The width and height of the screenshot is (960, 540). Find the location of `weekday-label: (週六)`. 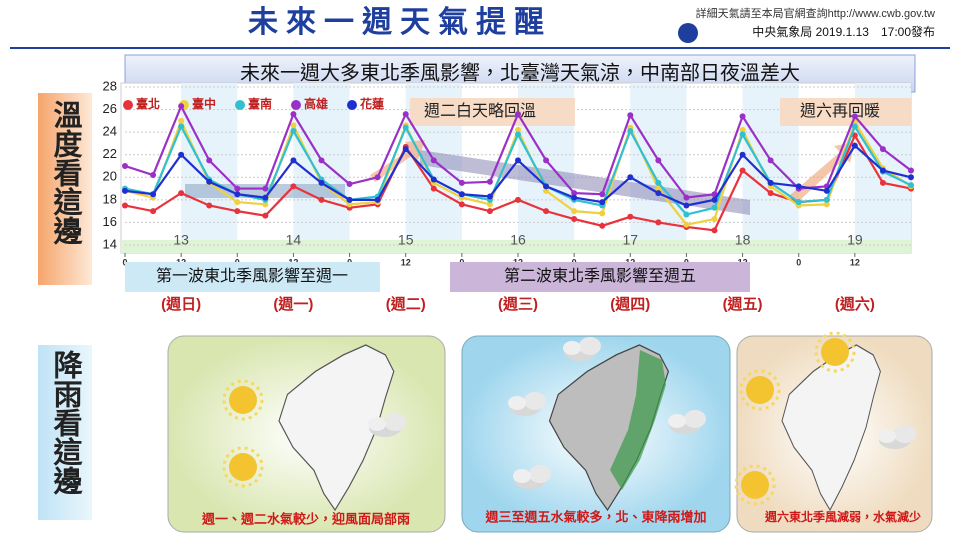

weekday-label: (週六) is located at coordinates (855, 304).